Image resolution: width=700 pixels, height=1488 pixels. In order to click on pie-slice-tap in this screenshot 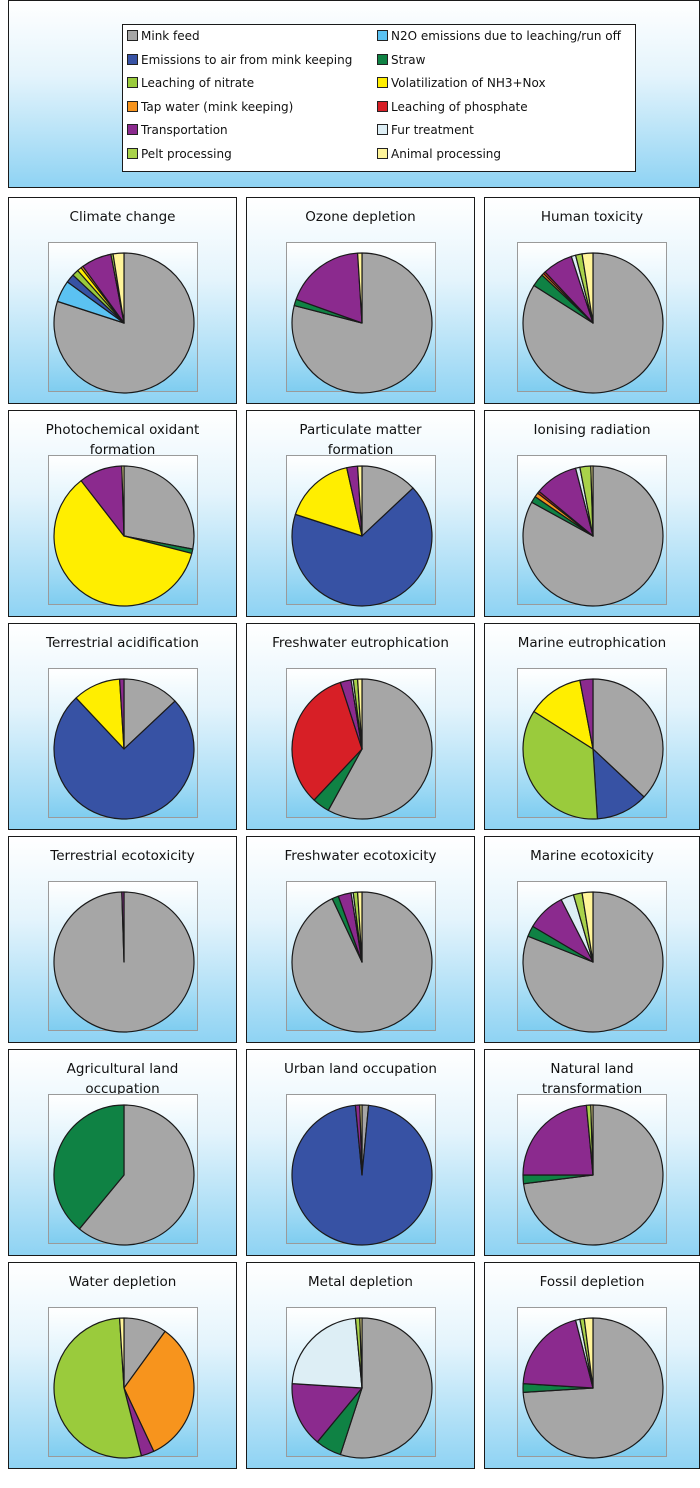, I will do `click(158, 1391)`.